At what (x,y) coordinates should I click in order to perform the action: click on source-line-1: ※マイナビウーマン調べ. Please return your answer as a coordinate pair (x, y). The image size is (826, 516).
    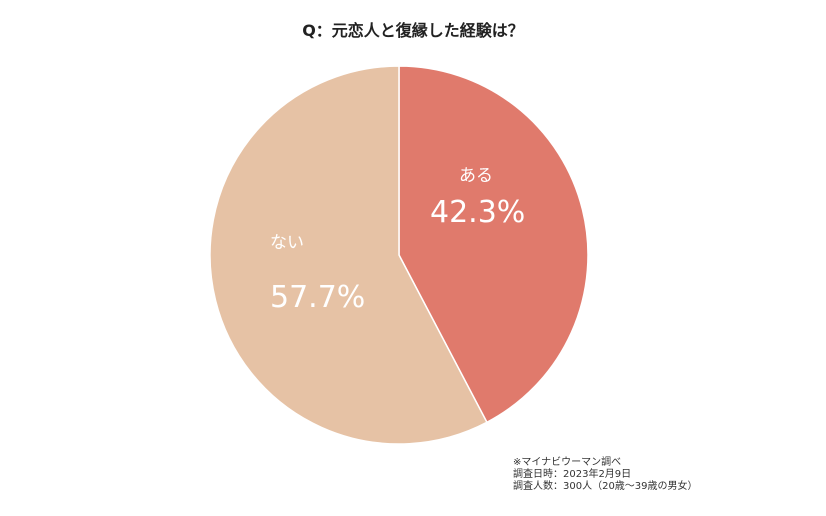
    Looking at the image, I should click on (567, 462).